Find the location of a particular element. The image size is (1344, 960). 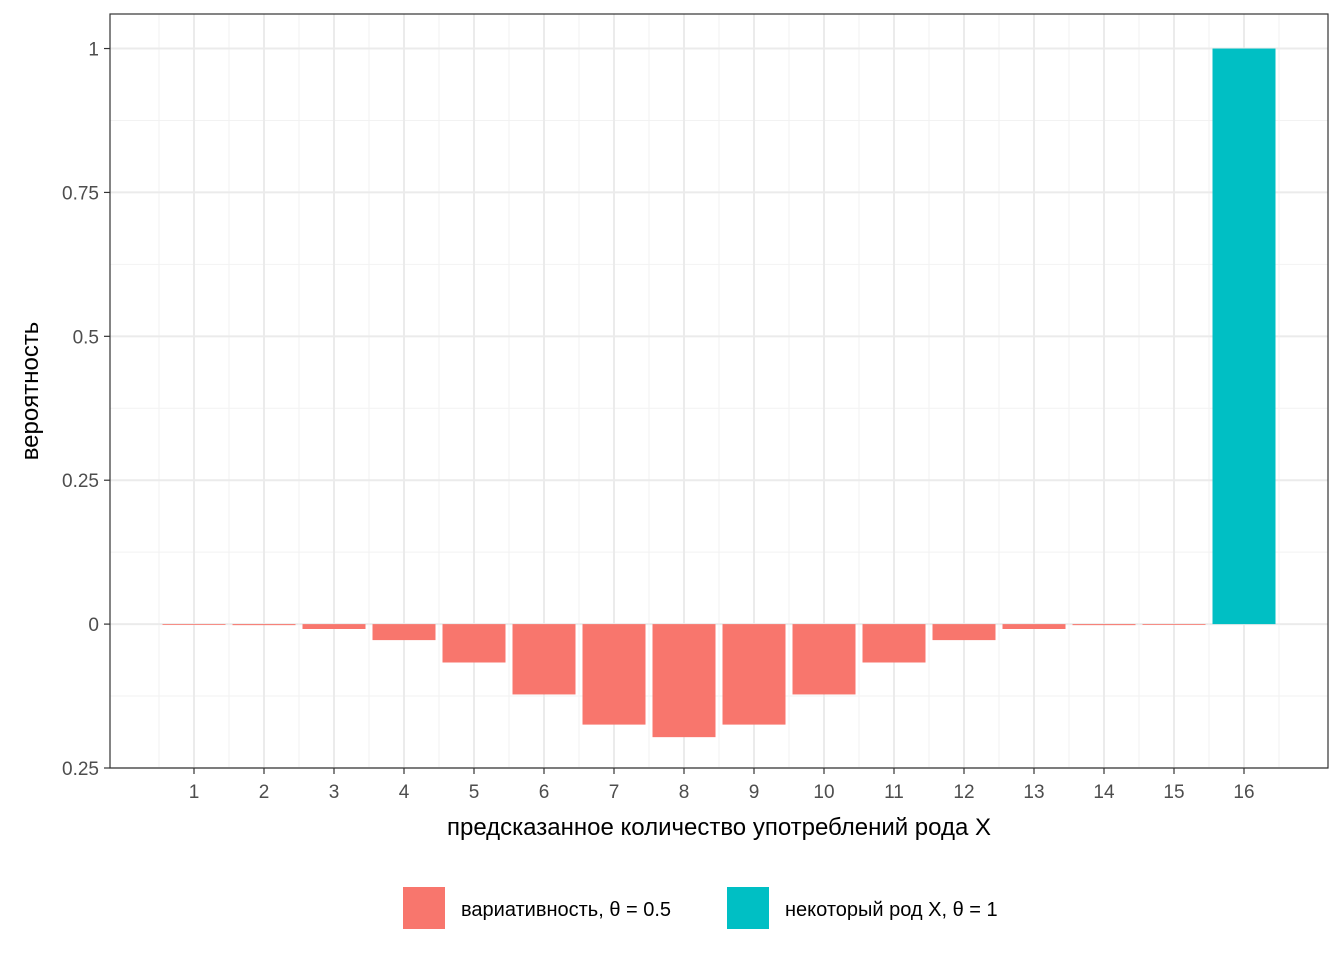

x-tick-label: 14 is located at coordinates (1104, 792).